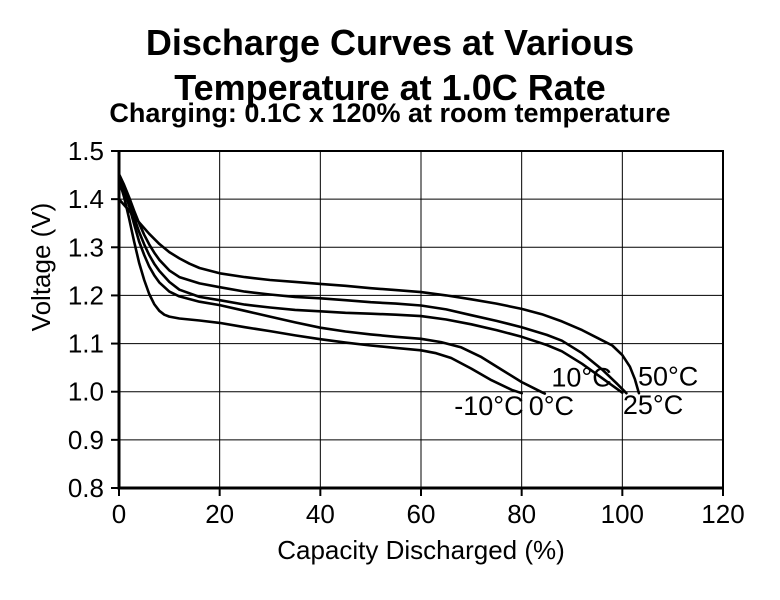 This screenshot has width=780, height=600. What do you see at coordinates (551, 406) in the screenshot?
I see `curve-label-0c: 0°C` at bounding box center [551, 406].